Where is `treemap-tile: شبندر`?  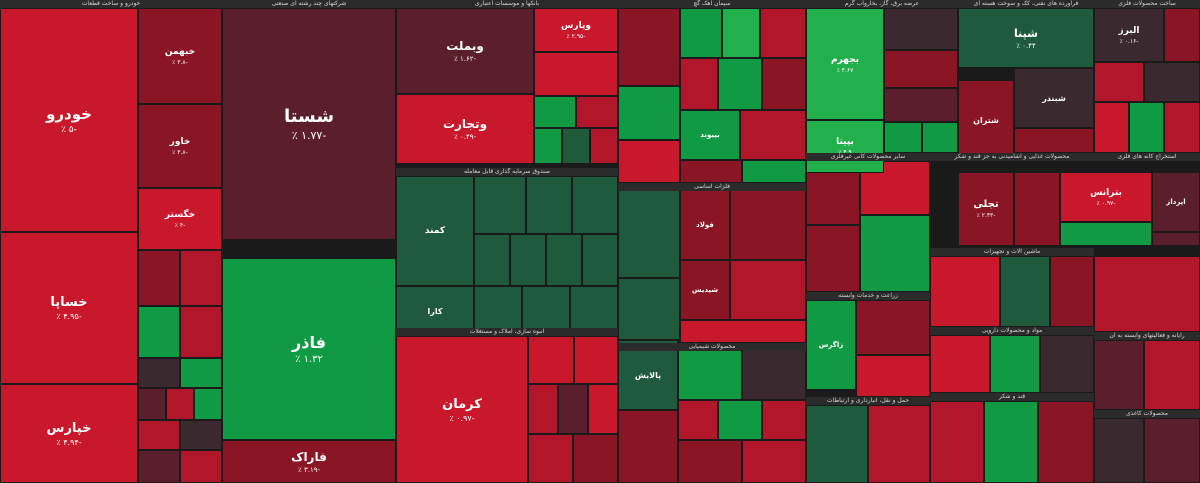 treemap-tile: شبندر is located at coordinates (1054, 98).